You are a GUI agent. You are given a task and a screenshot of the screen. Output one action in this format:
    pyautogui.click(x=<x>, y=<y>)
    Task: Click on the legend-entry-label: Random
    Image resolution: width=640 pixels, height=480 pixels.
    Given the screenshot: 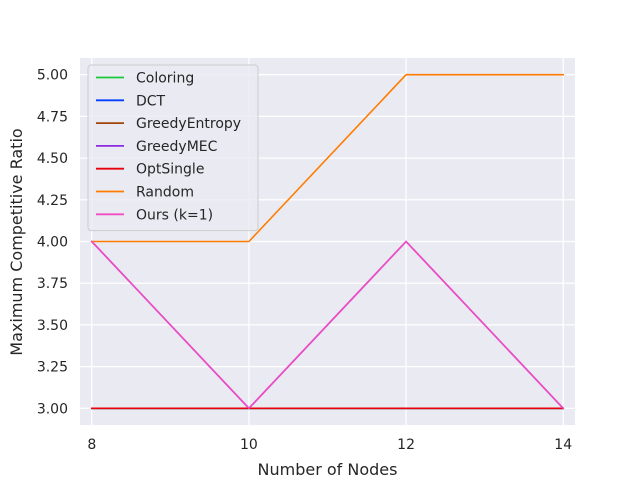 What is the action you would take?
    pyautogui.click(x=165, y=193)
    